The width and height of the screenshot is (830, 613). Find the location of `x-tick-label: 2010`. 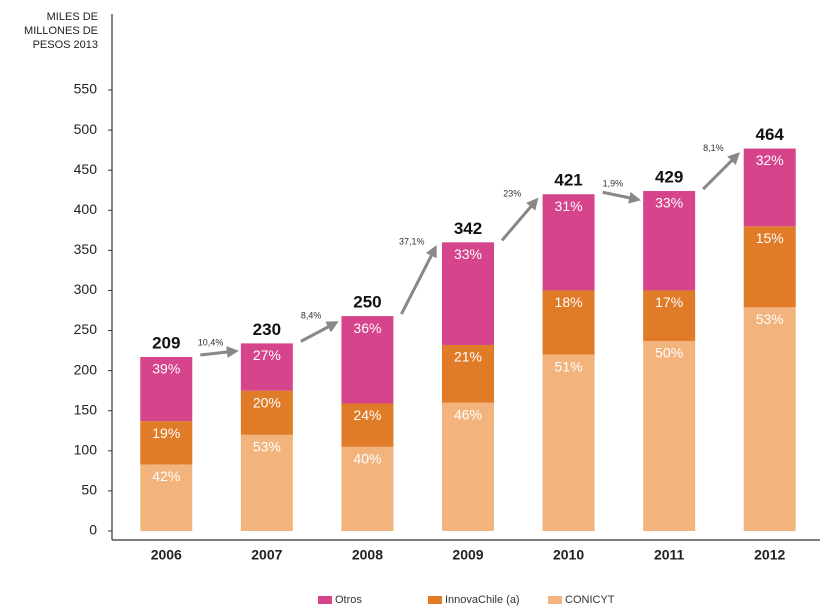

x-tick-label: 2010 is located at coordinates (568, 555).